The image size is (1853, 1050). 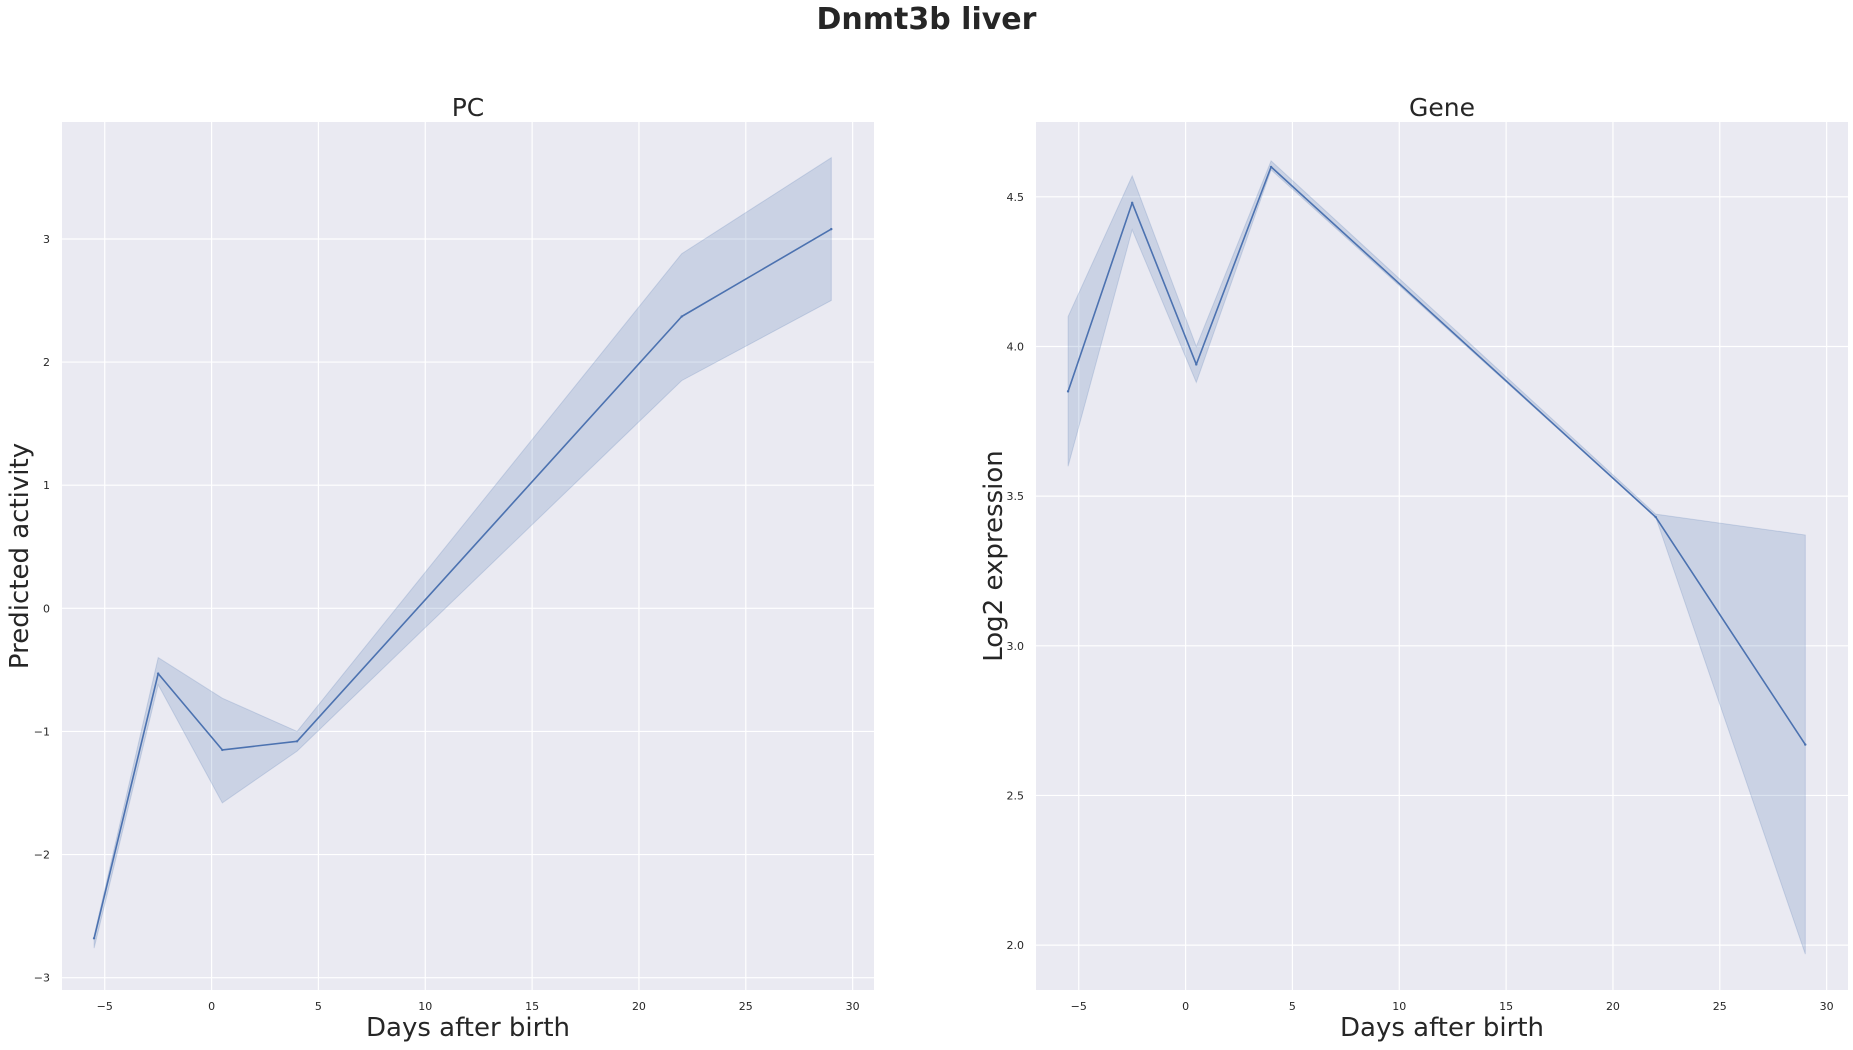 What do you see at coordinates (1016, 646) in the screenshot?
I see `panel-2-y-tick-label: 3.0` at bounding box center [1016, 646].